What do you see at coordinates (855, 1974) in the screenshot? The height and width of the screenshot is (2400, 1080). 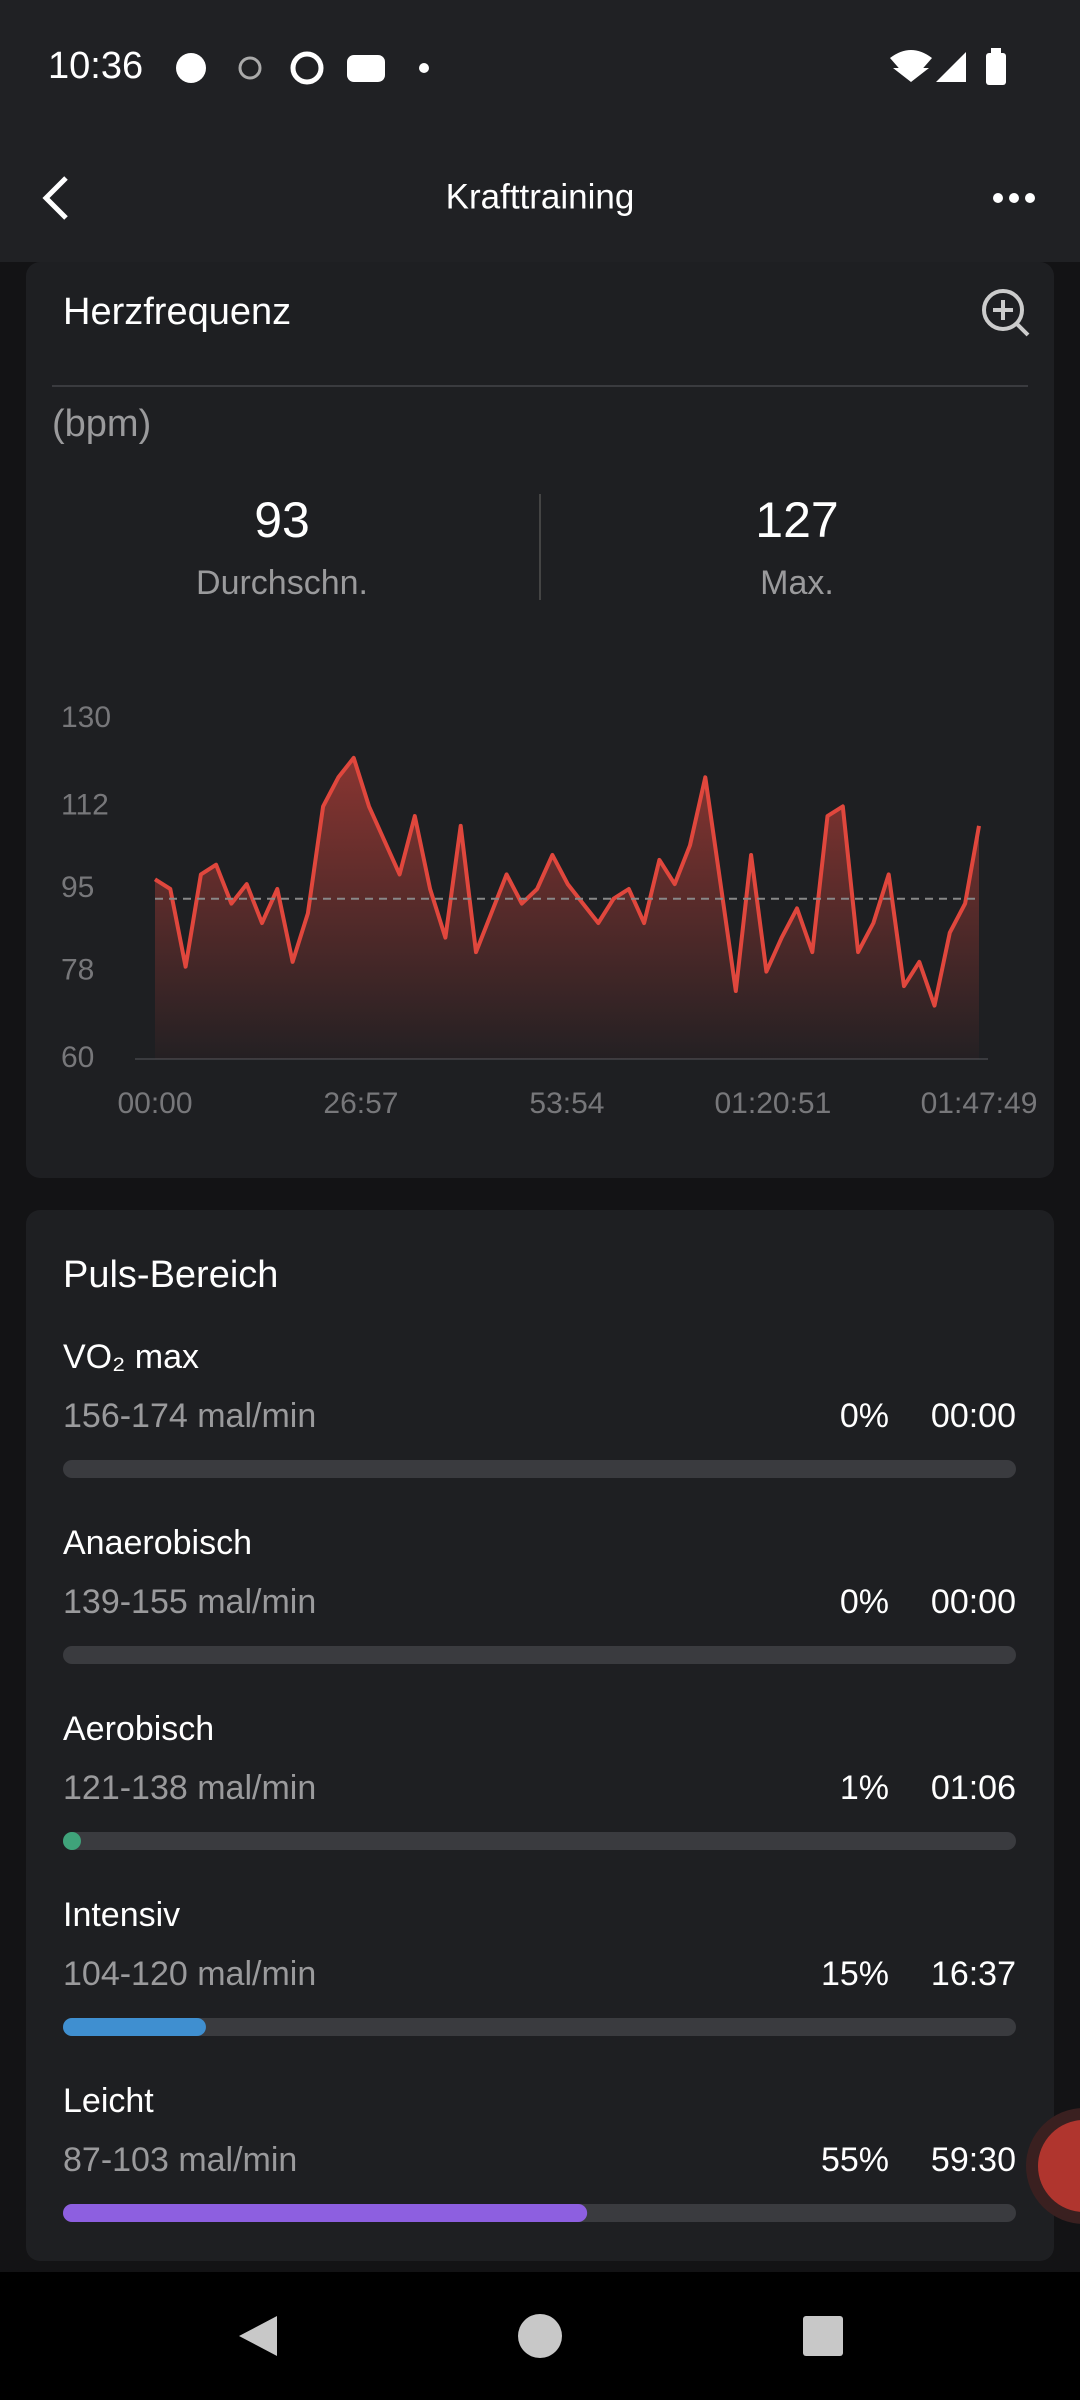 I see `zone-percent: 15%` at bounding box center [855, 1974].